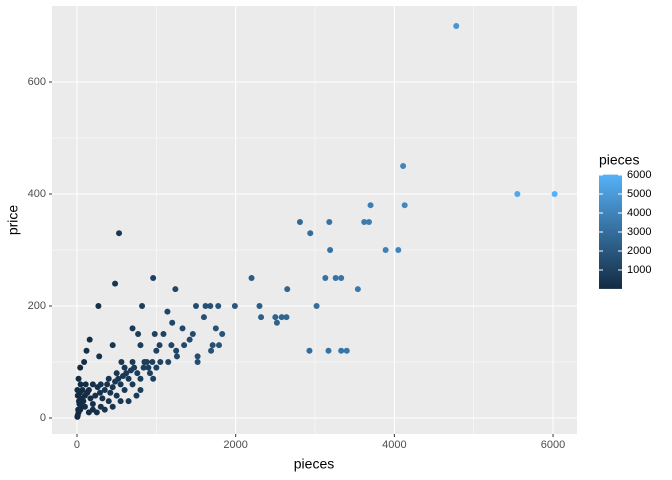  What do you see at coordinates (639, 232) in the screenshot?
I see `legend-label: 3000` at bounding box center [639, 232].